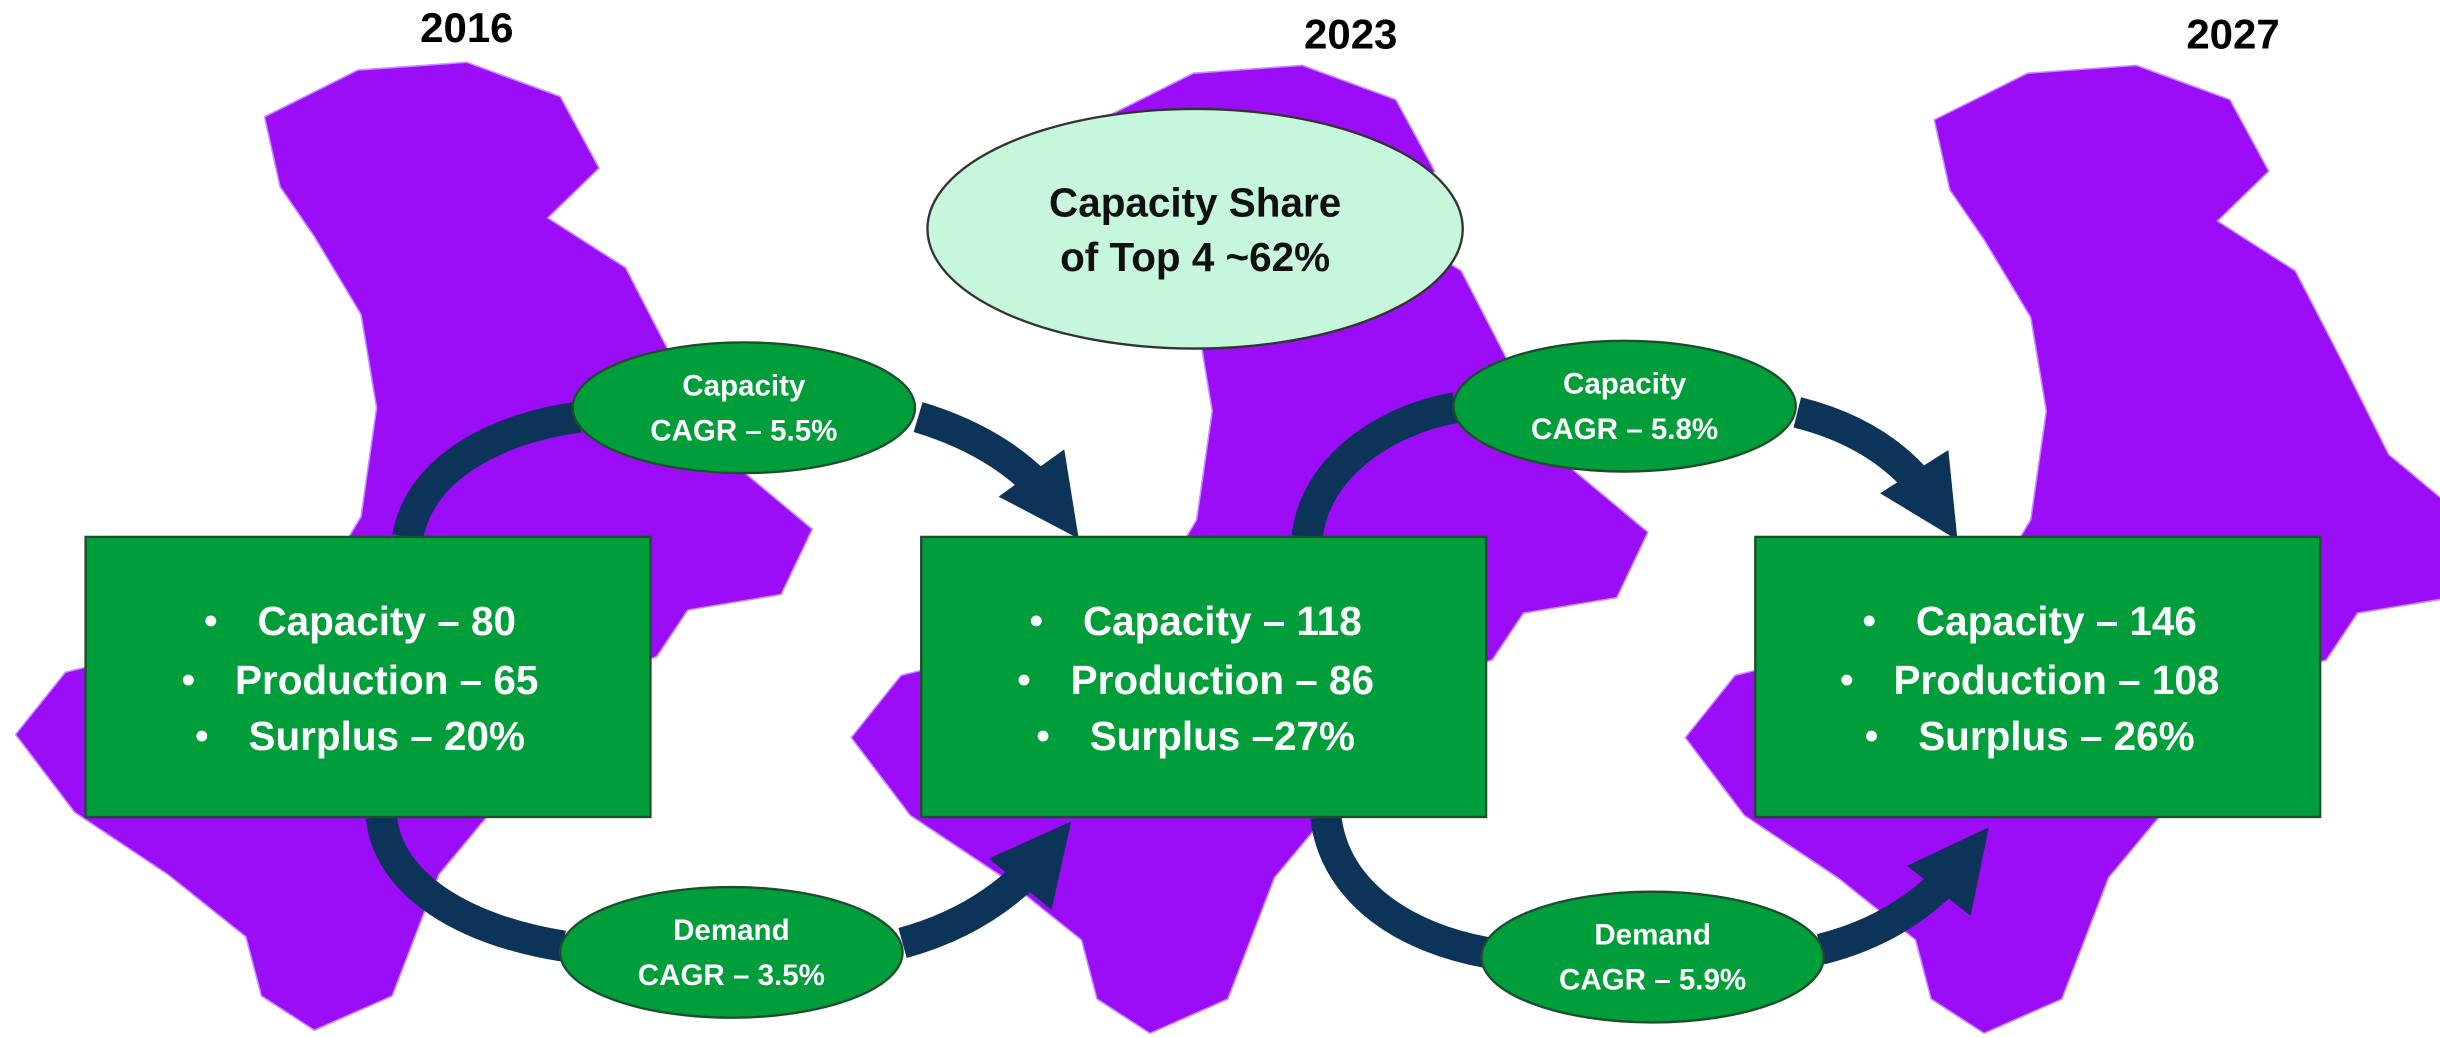  Describe the element at coordinates (386, 680) in the screenshot. I see `stat-line: Production – 65` at that location.